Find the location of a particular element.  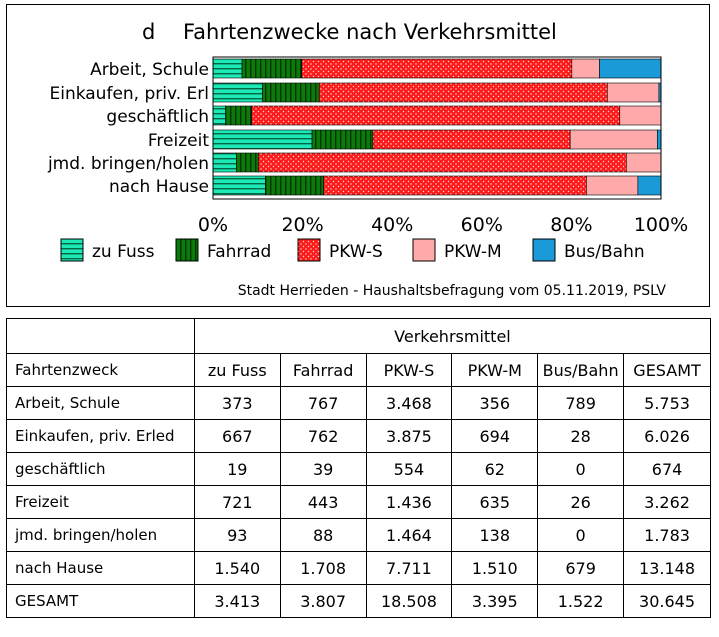

x-tick-label: 0% is located at coordinates (213, 225).